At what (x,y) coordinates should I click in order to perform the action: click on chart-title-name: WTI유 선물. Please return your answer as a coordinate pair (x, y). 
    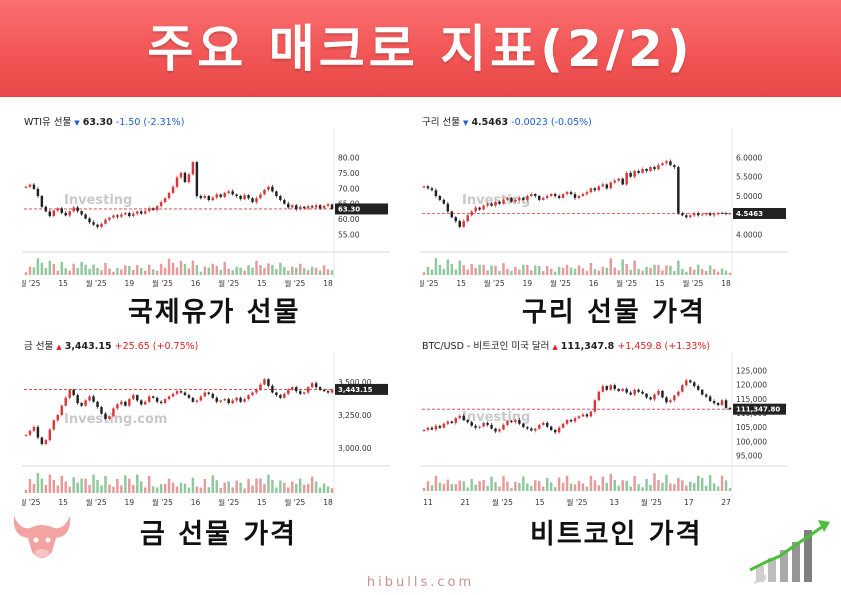
    Looking at the image, I should click on (48, 122).